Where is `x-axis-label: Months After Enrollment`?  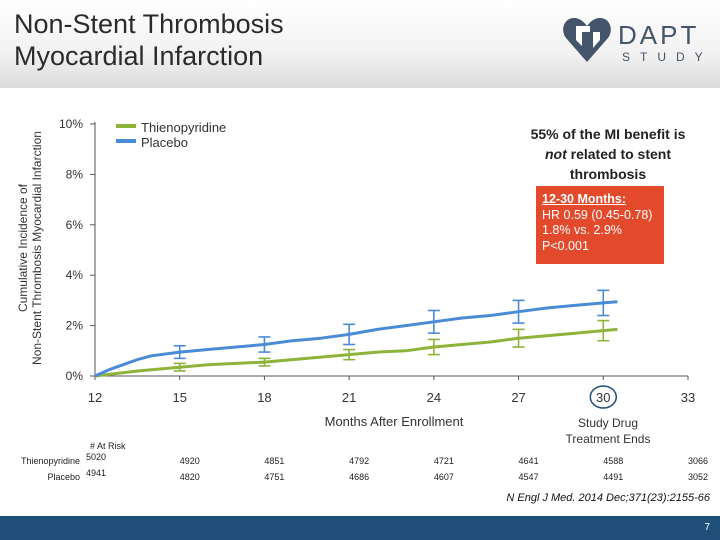
x-axis-label: Months After Enrollment is located at coordinates (394, 421).